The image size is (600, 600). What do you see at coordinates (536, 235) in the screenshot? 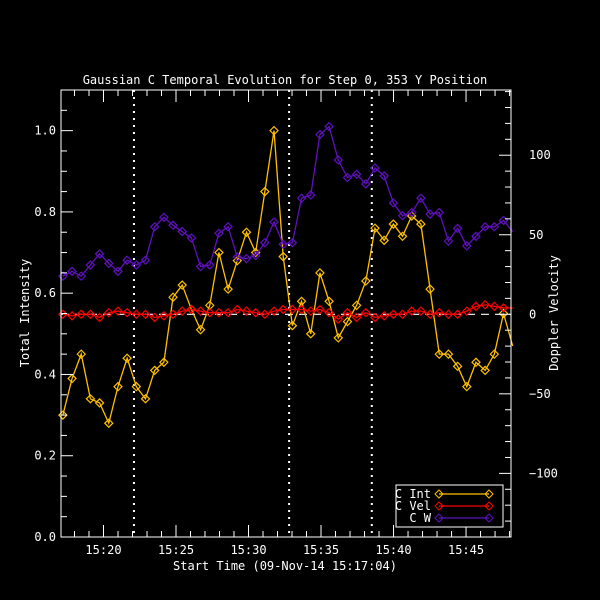
I see `y-tick-label-right: 50` at bounding box center [536, 235].